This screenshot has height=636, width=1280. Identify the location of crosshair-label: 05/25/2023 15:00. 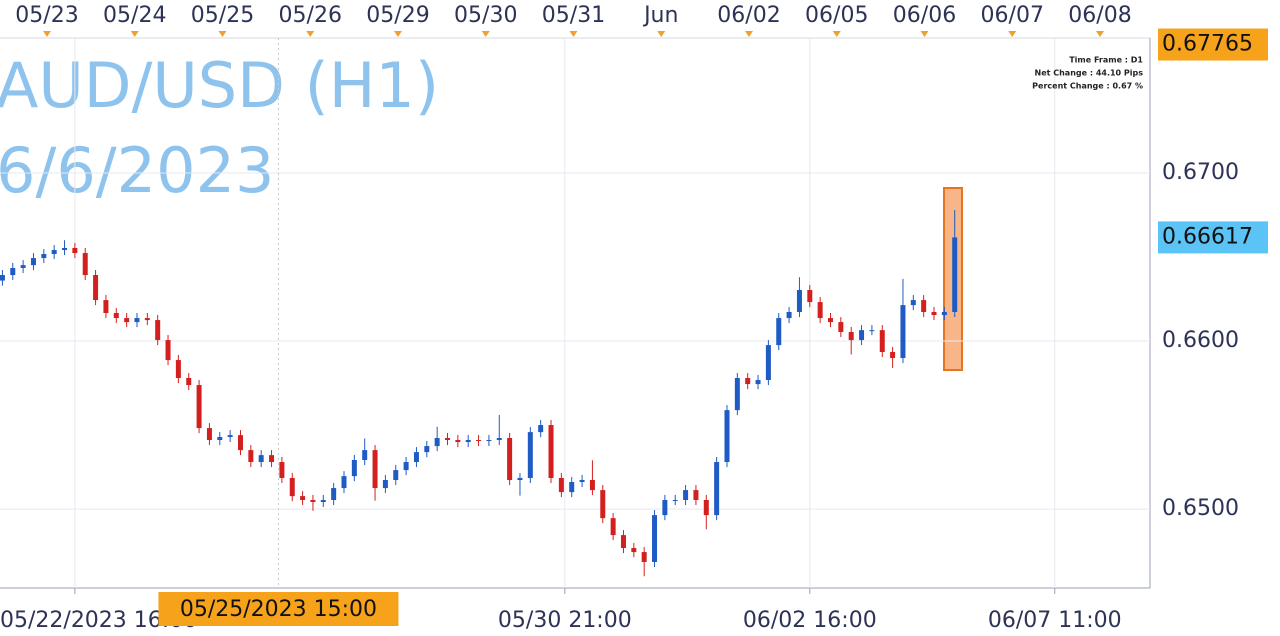
(278, 609).